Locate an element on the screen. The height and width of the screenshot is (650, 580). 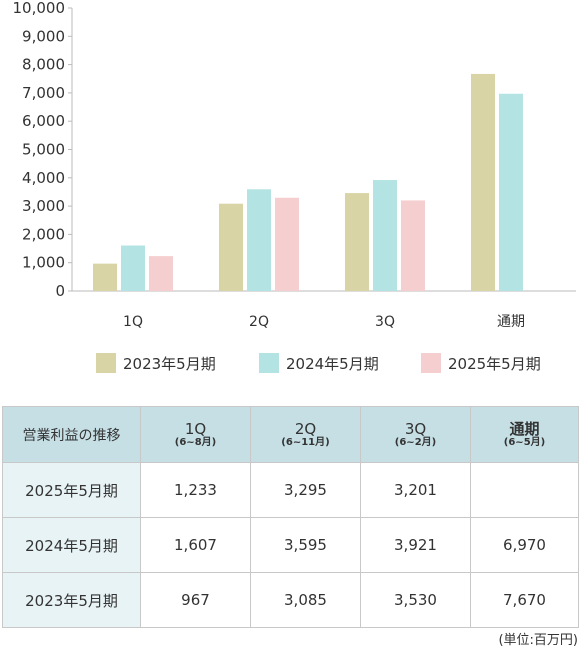
table-cell is located at coordinates (524, 490).